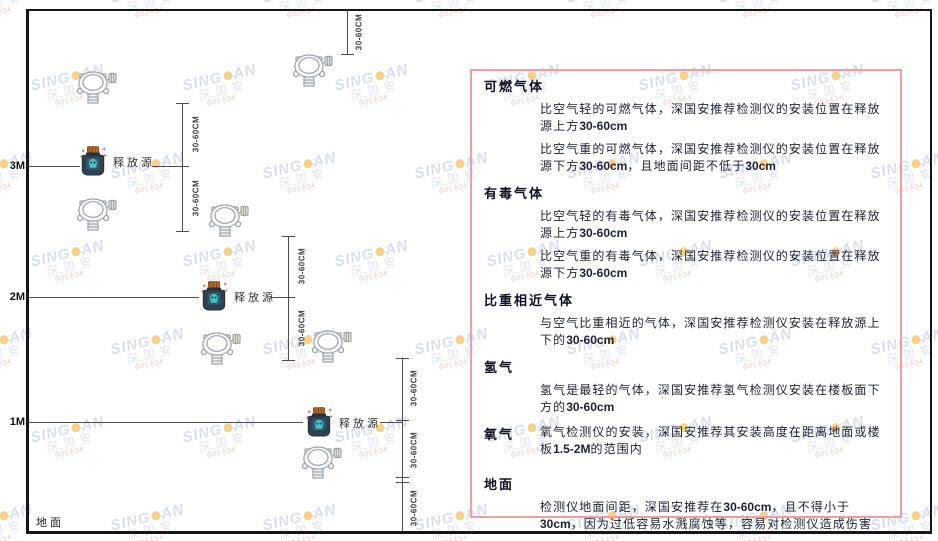 The height and width of the screenshot is (541, 938). What do you see at coordinates (811, 507) in the screenshot?
I see `paragraph-text: ，且不得小于` at bounding box center [811, 507].